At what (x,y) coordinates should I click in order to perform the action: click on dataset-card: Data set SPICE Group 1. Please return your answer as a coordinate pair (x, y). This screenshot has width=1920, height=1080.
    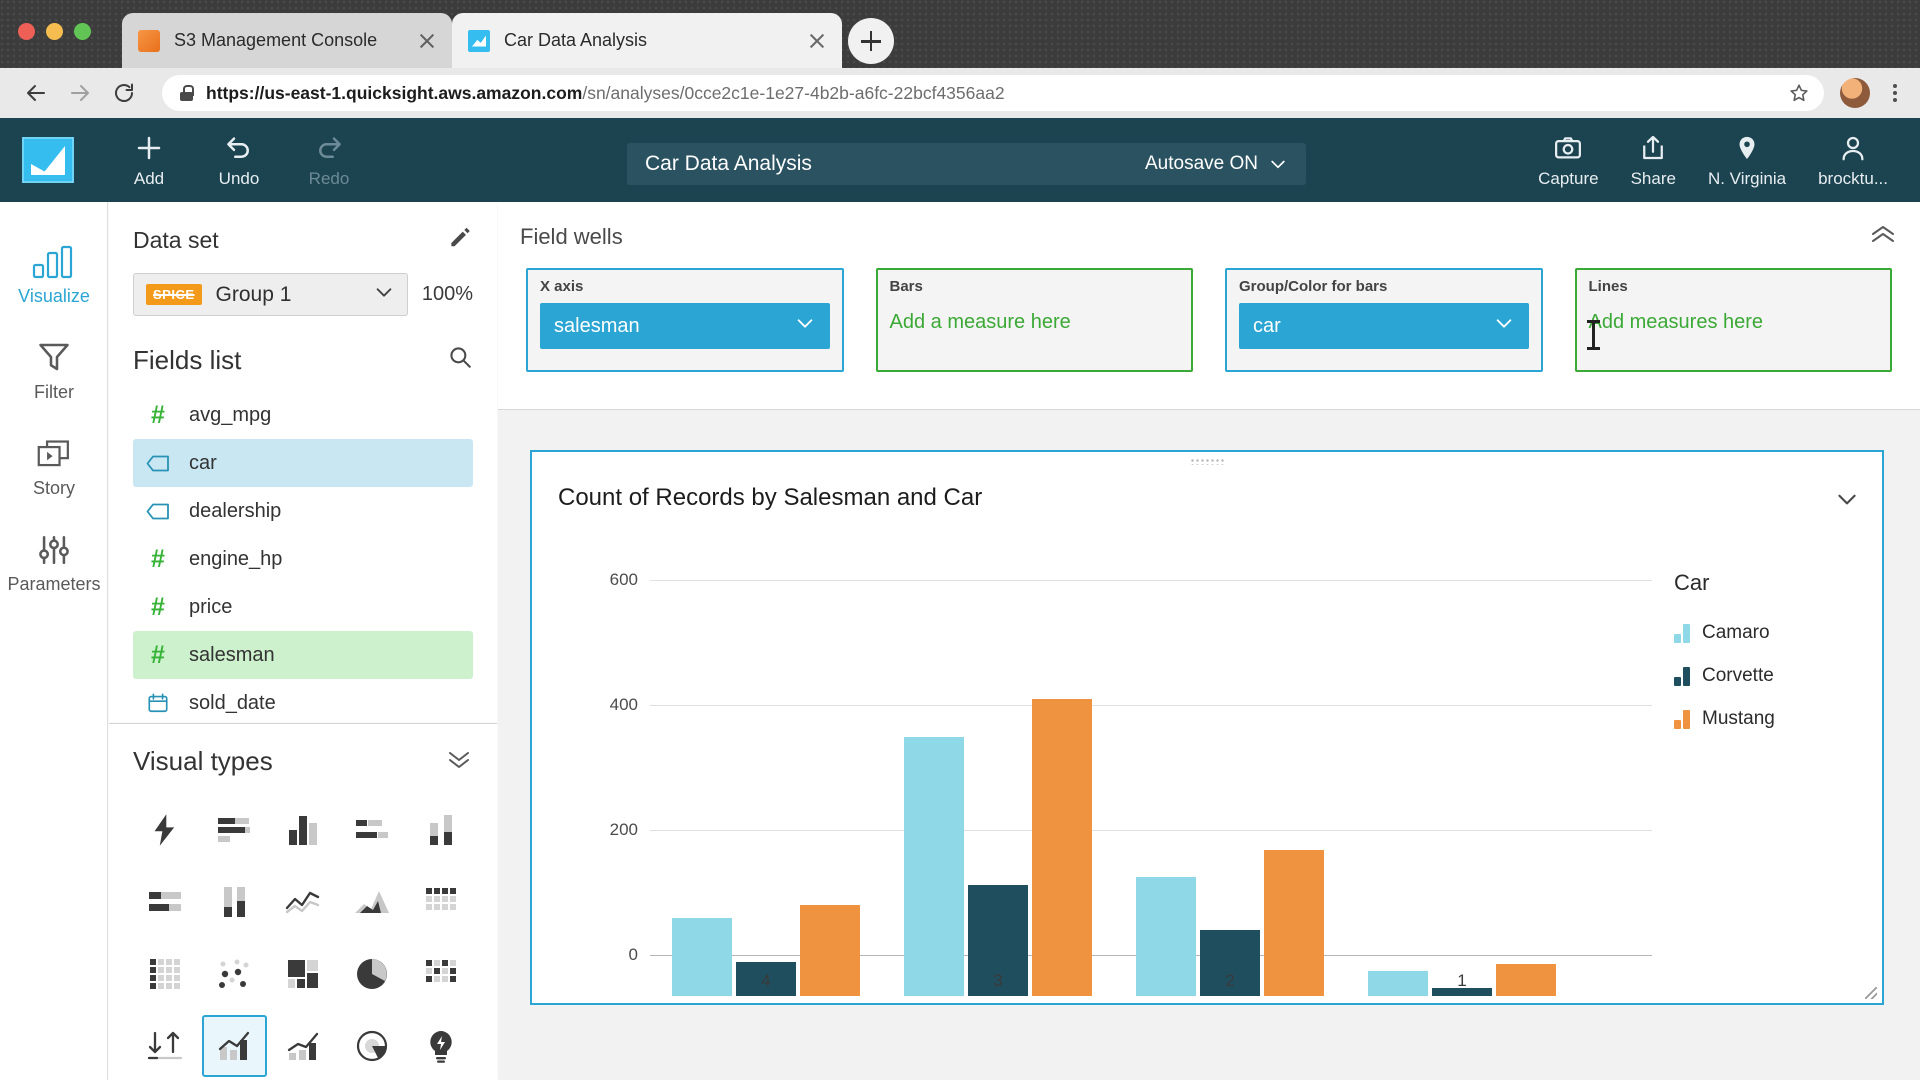
    Looking at the image, I should click on (303, 463).